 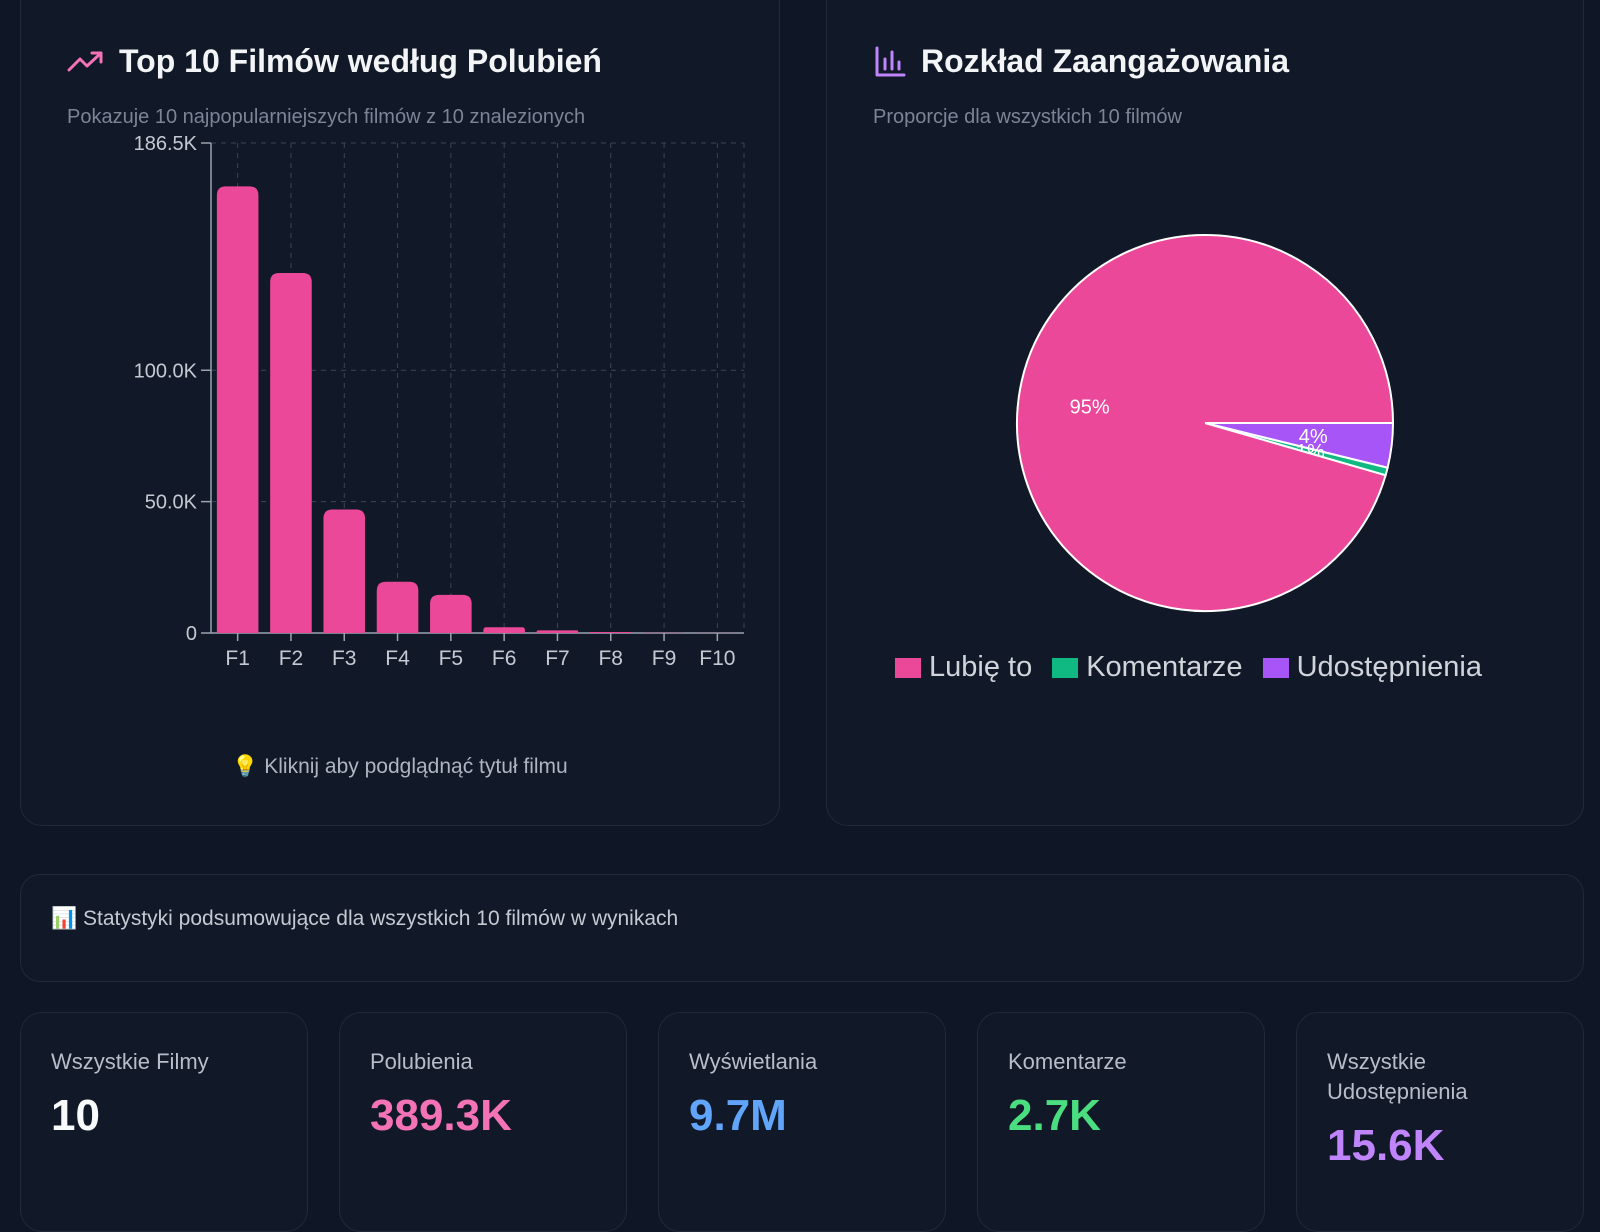 I want to click on x-tick-label: F4, so click(x=397, y=658).